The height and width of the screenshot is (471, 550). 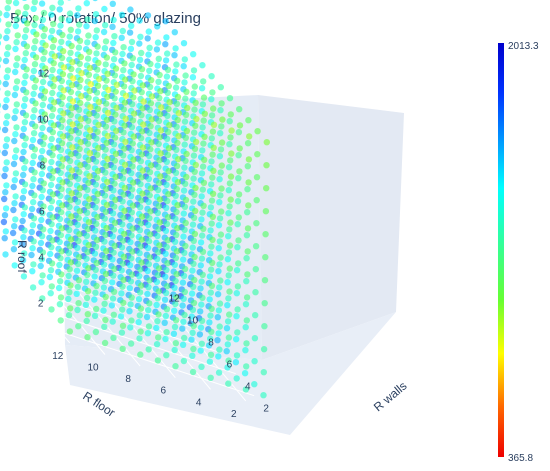 I want to click on y-tick-label: 4, so click(x=199, y=402).